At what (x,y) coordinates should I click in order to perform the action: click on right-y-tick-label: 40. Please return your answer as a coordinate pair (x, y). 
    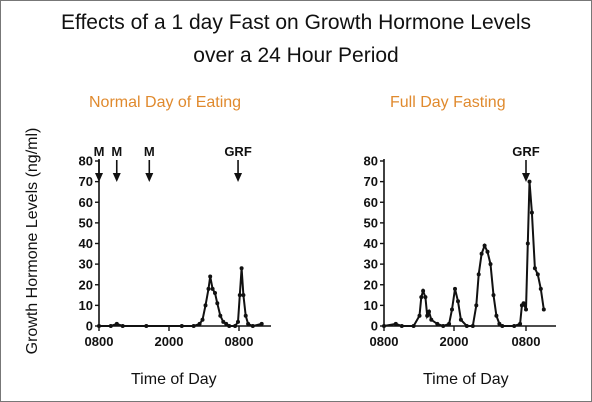
    Looking at the image, I should click on (371, 243).